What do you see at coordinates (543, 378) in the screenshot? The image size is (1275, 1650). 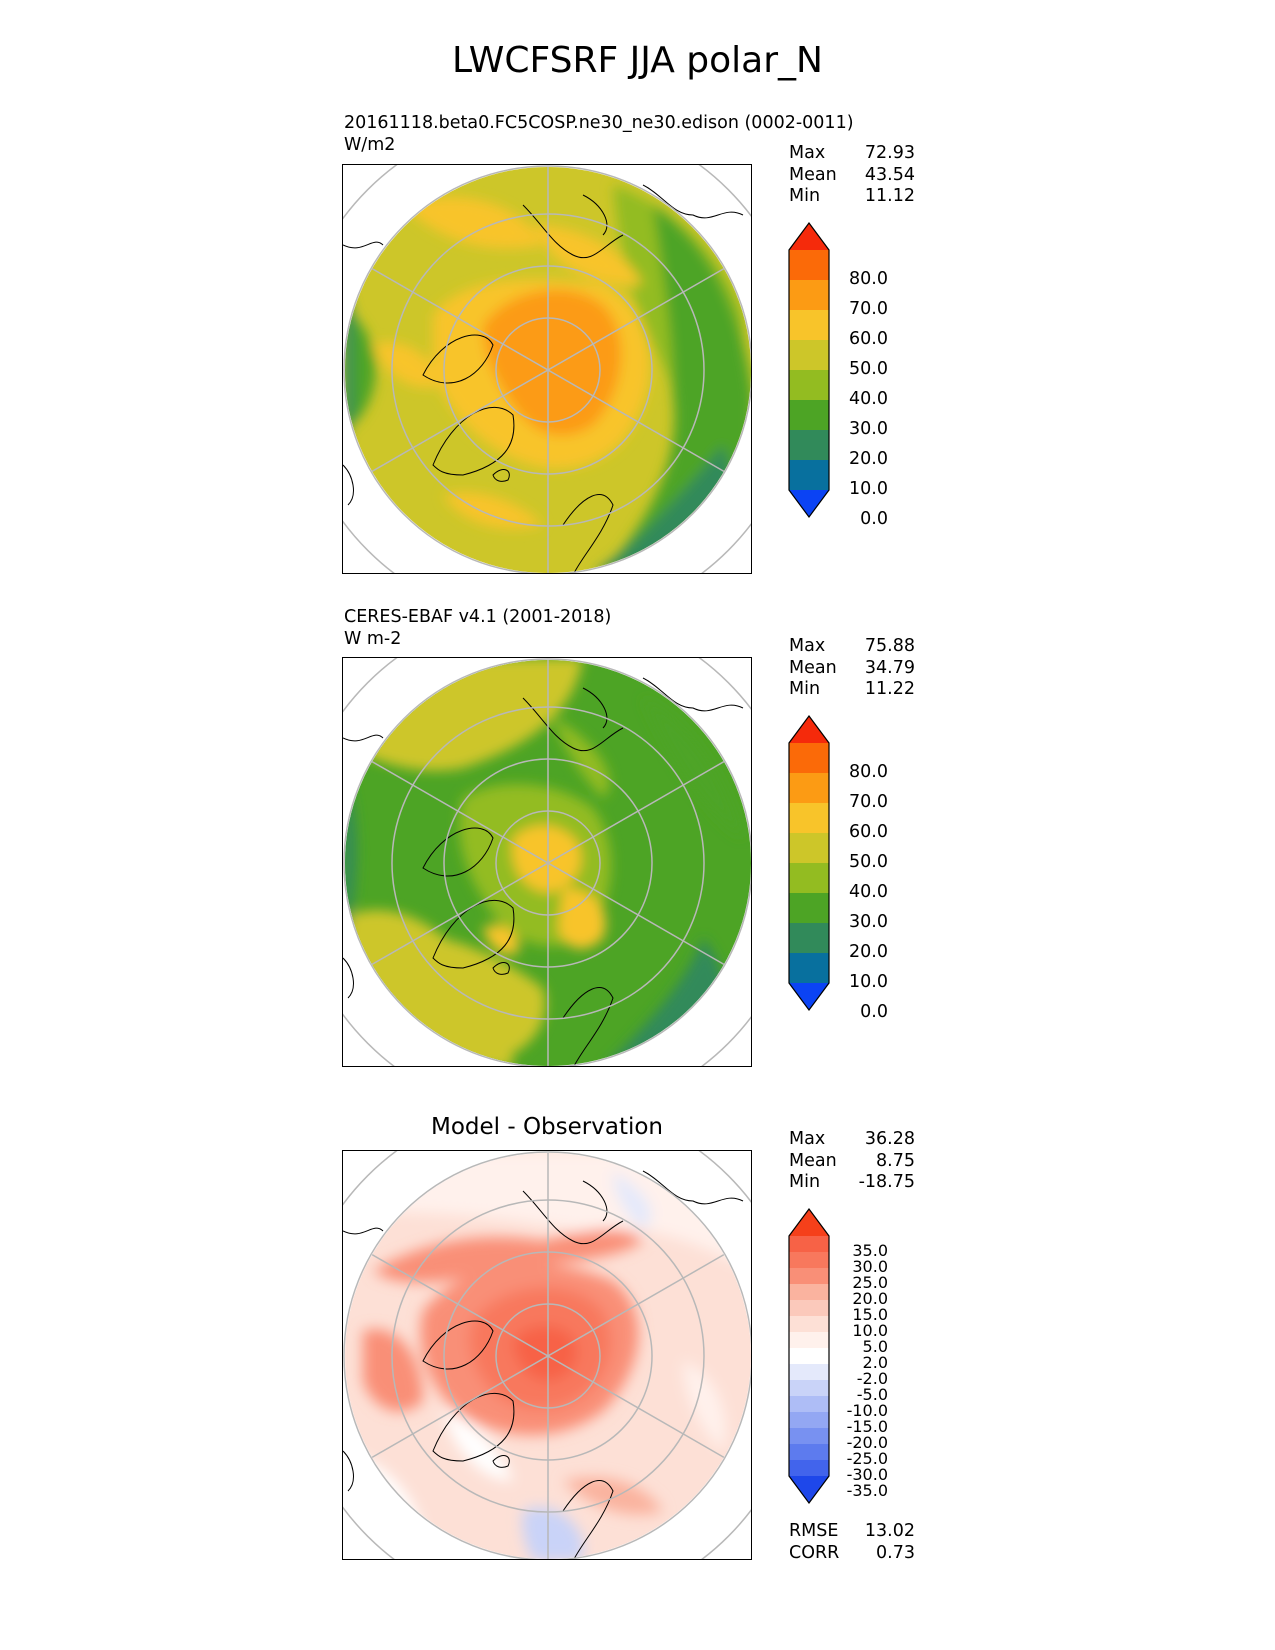 I see `panel1-coastlines` at bounding box center [543, 378].